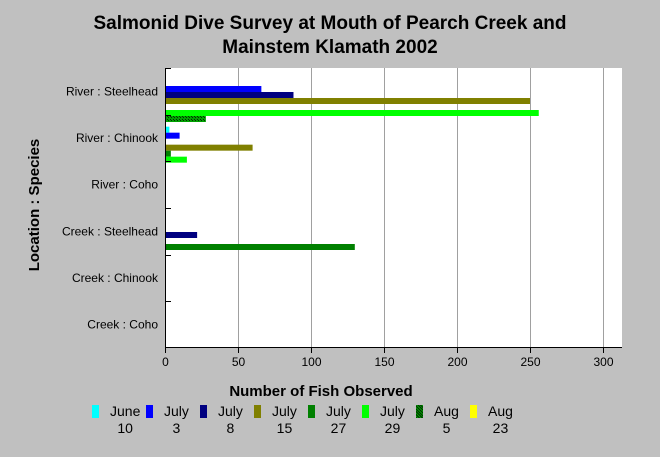  I want to click on legend-label: June 10, so click(125, 419).